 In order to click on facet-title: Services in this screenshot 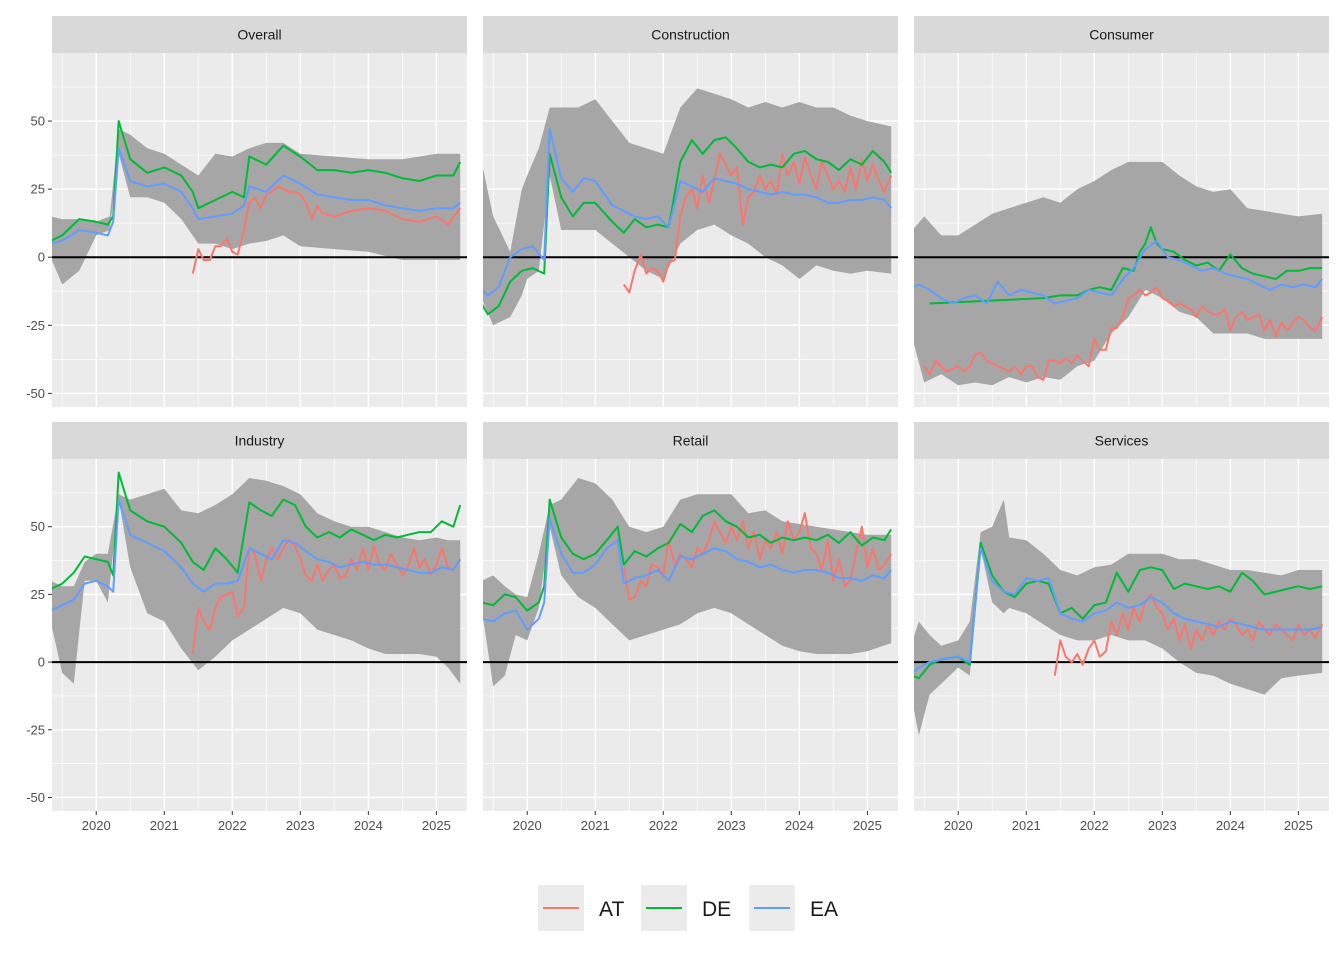, I will do `click(1122, 441)`.